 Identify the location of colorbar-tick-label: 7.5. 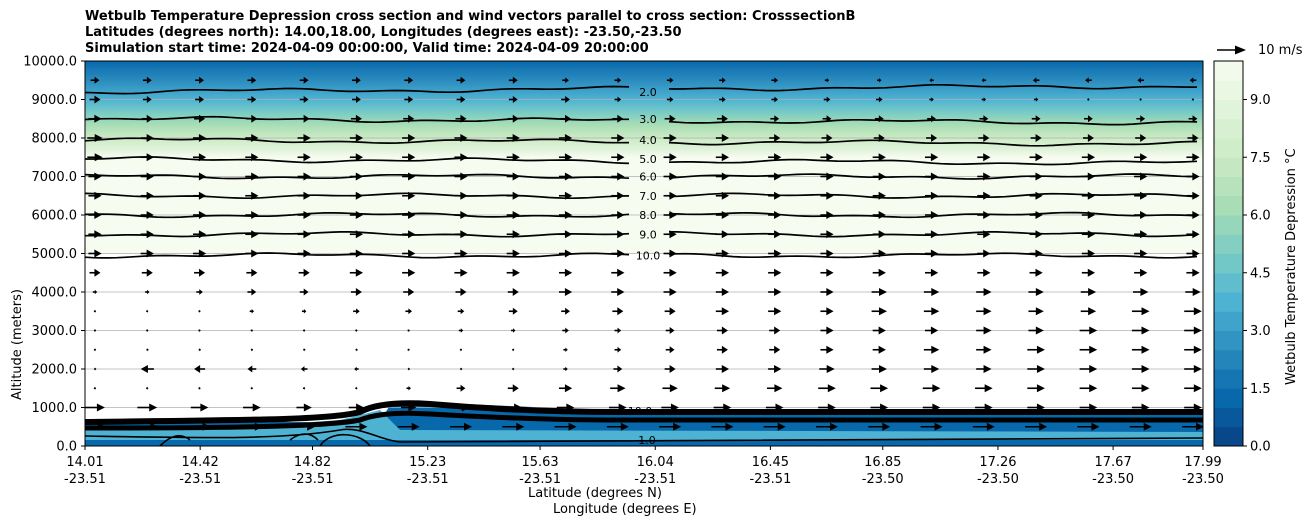
(1260, 158).